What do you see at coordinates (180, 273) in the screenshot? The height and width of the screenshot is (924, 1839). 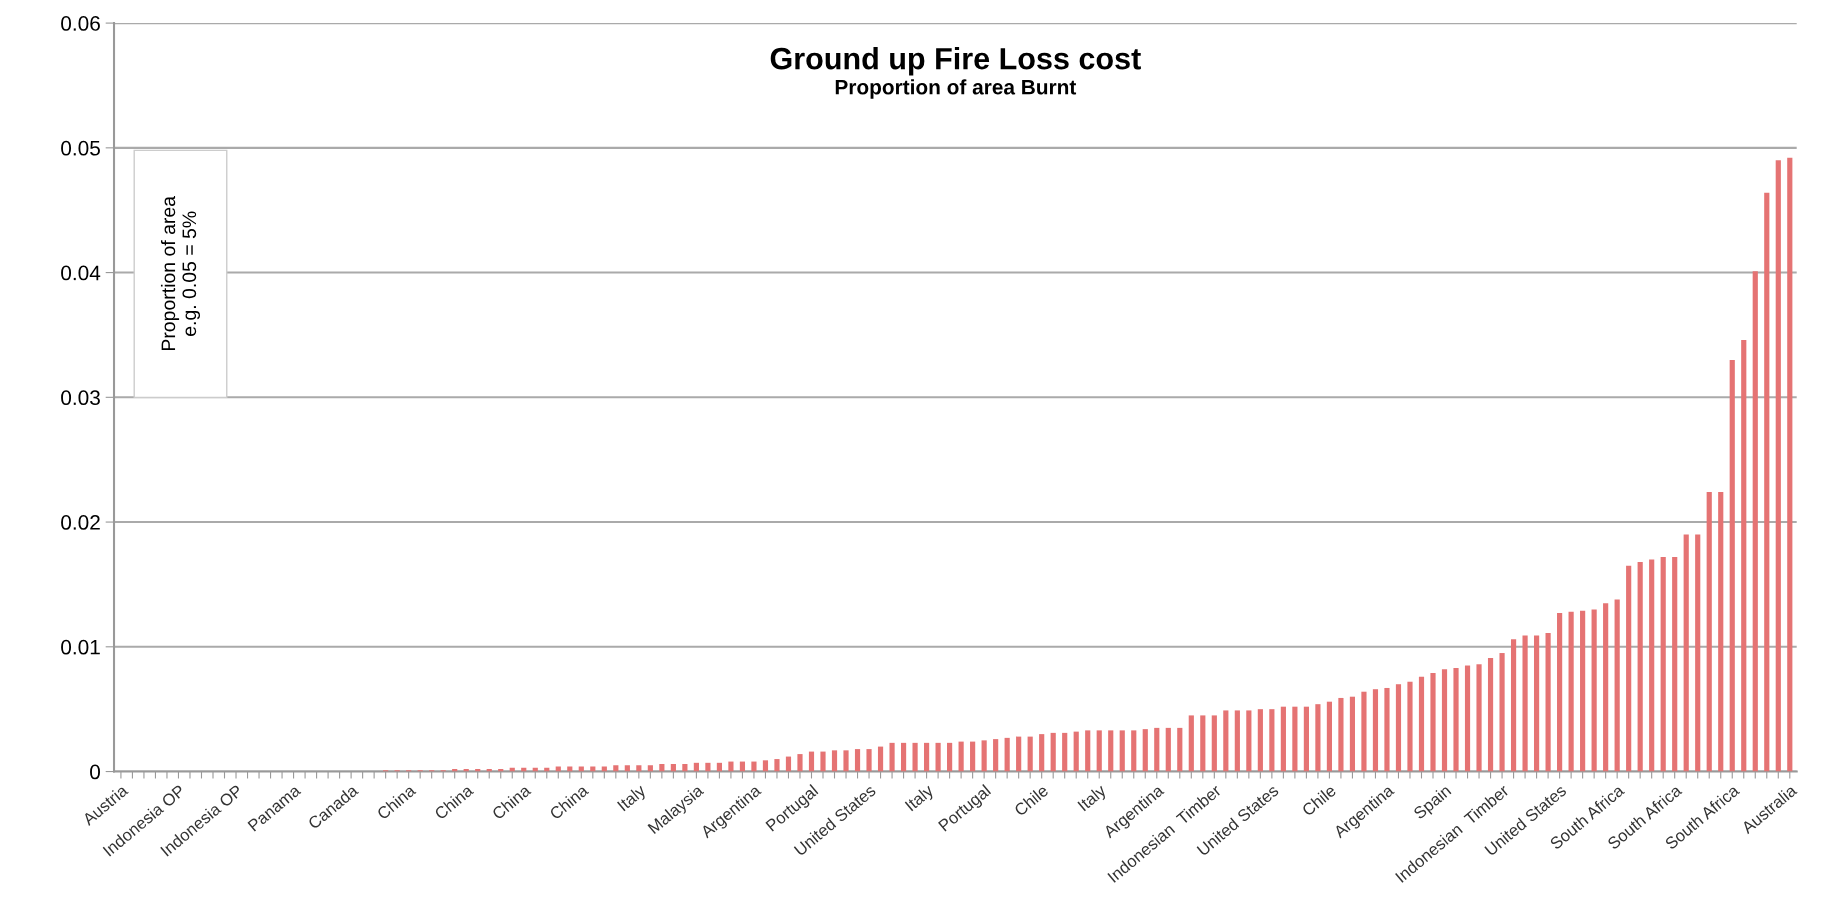 I see `annotation: Proportion of area e.g. 0.05 = 5%` at bounding box center [180, 273].